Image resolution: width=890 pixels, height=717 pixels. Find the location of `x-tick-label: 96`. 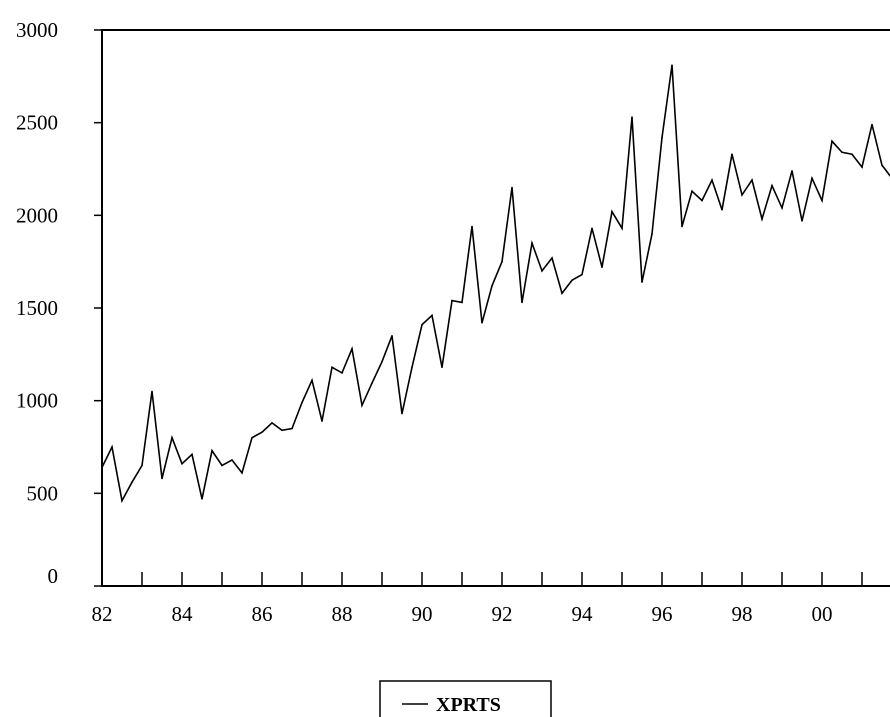

x-tick-label: 96 is located at coordinates (662, 614).